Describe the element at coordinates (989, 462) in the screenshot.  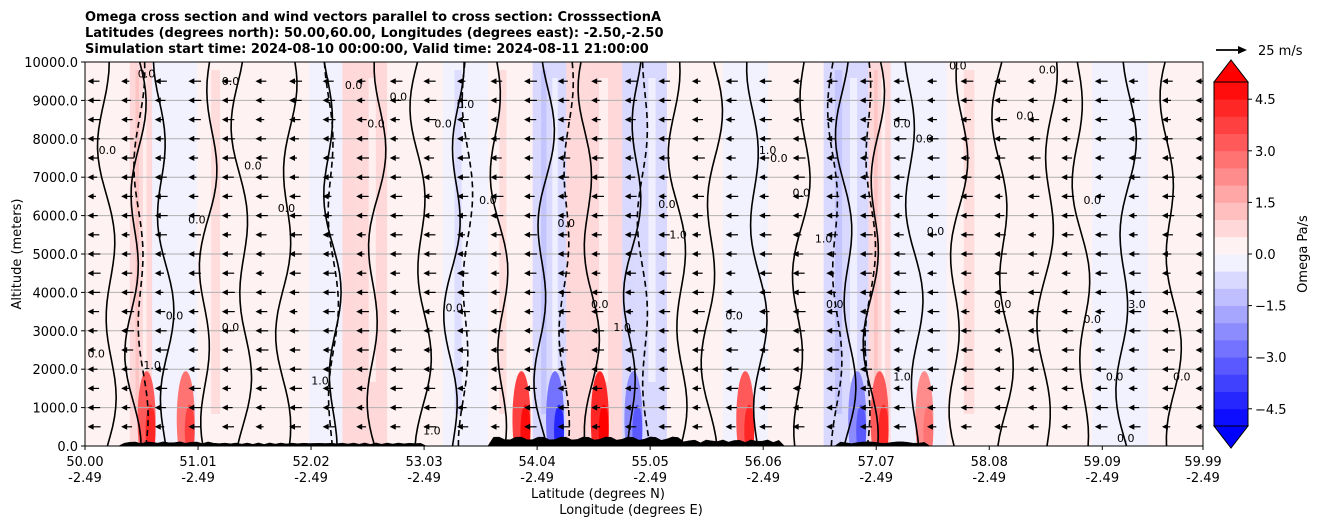
I see `x-tick-label-lat-8: 58.08` at that location.